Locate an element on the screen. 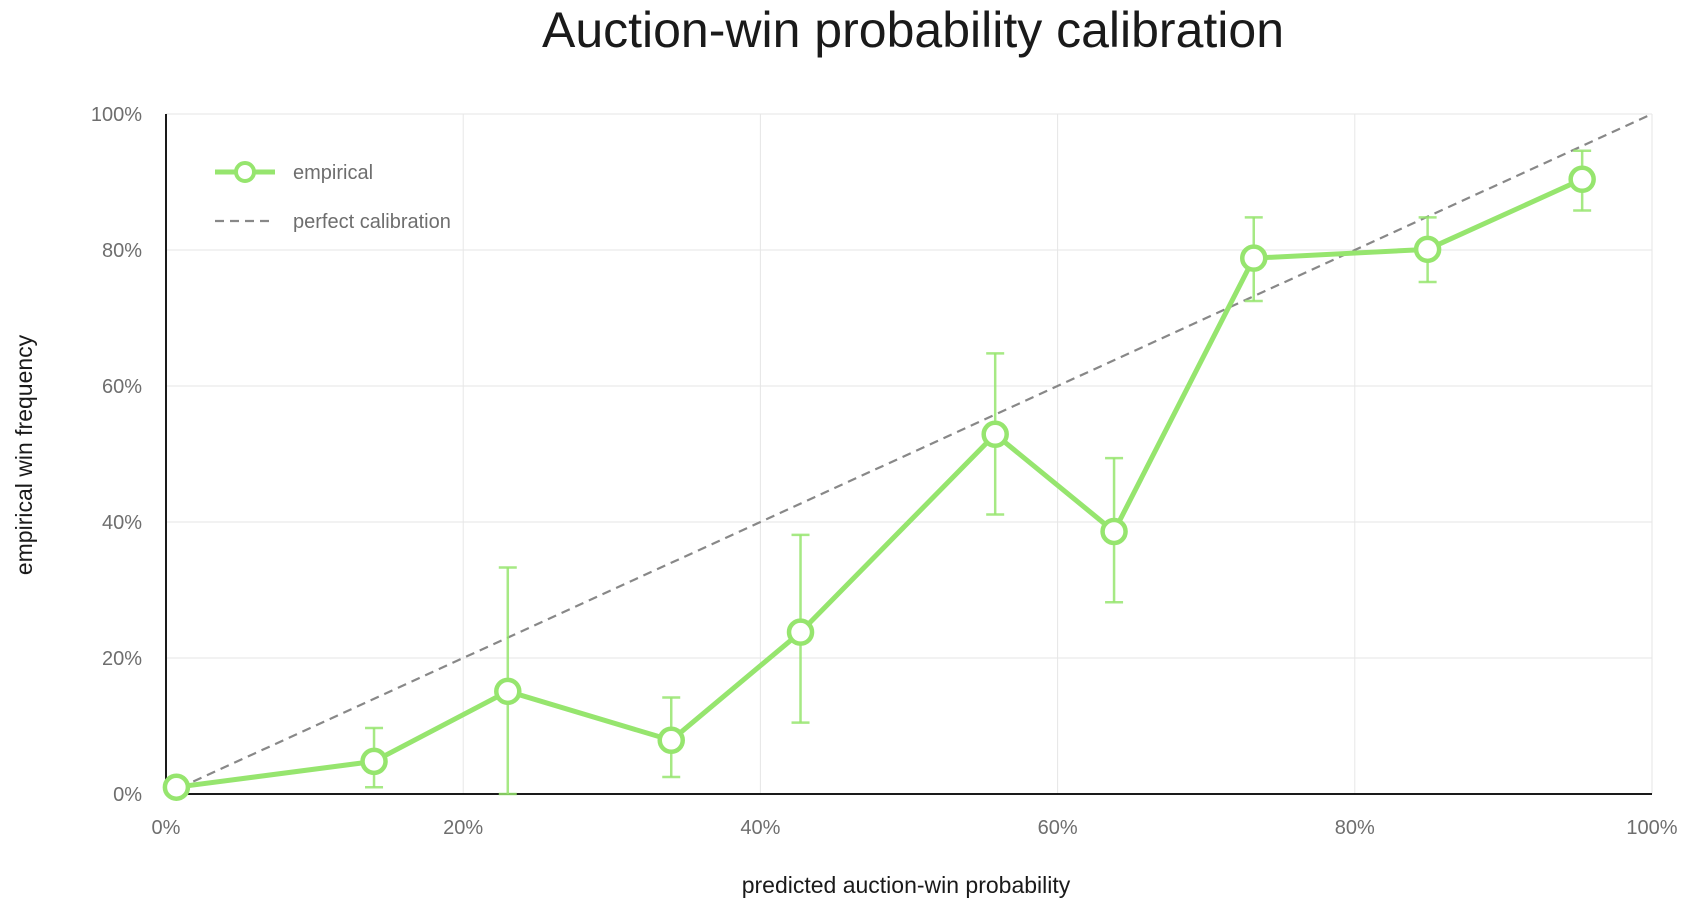  legend-empirical-label: empirical is located at coordinates (333, 173).